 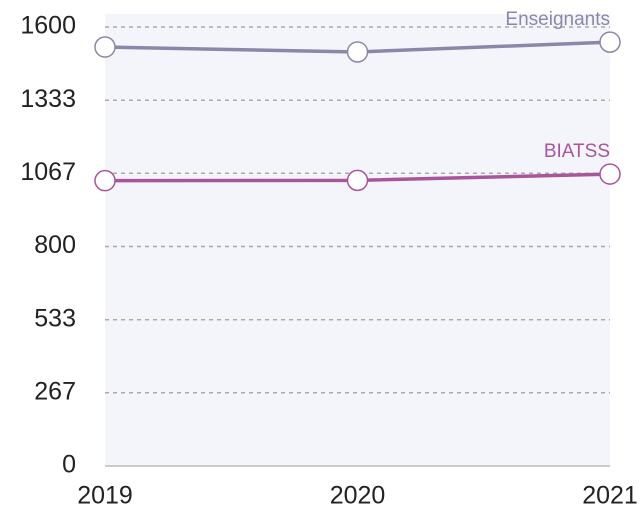 What do you see at coordinates (557, 19) in the screenshot?
I see `series-label: Enseignants` at bounding box center [557, 19].